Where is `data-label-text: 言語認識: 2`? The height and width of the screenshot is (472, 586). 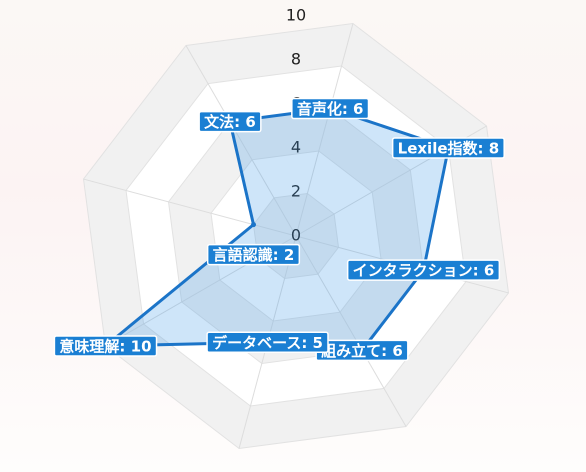 data-label-text: 言語認識: 2 is located at coordinates (254, 255).